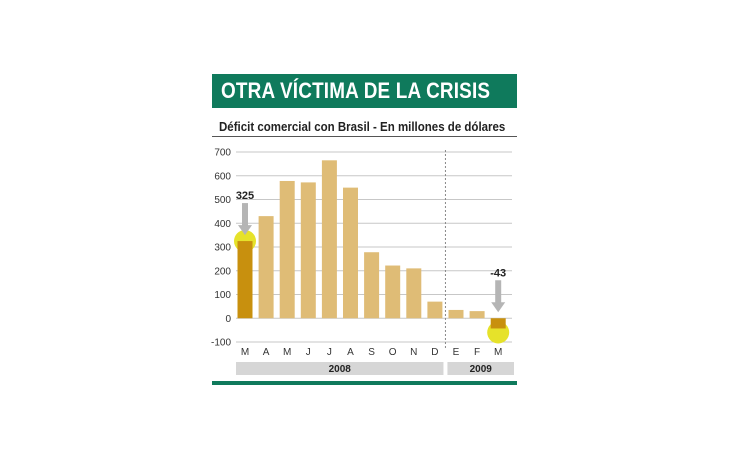 This screenshot has width=730, height=460. I want to click on x-tick-label: E, so click(456, 352).